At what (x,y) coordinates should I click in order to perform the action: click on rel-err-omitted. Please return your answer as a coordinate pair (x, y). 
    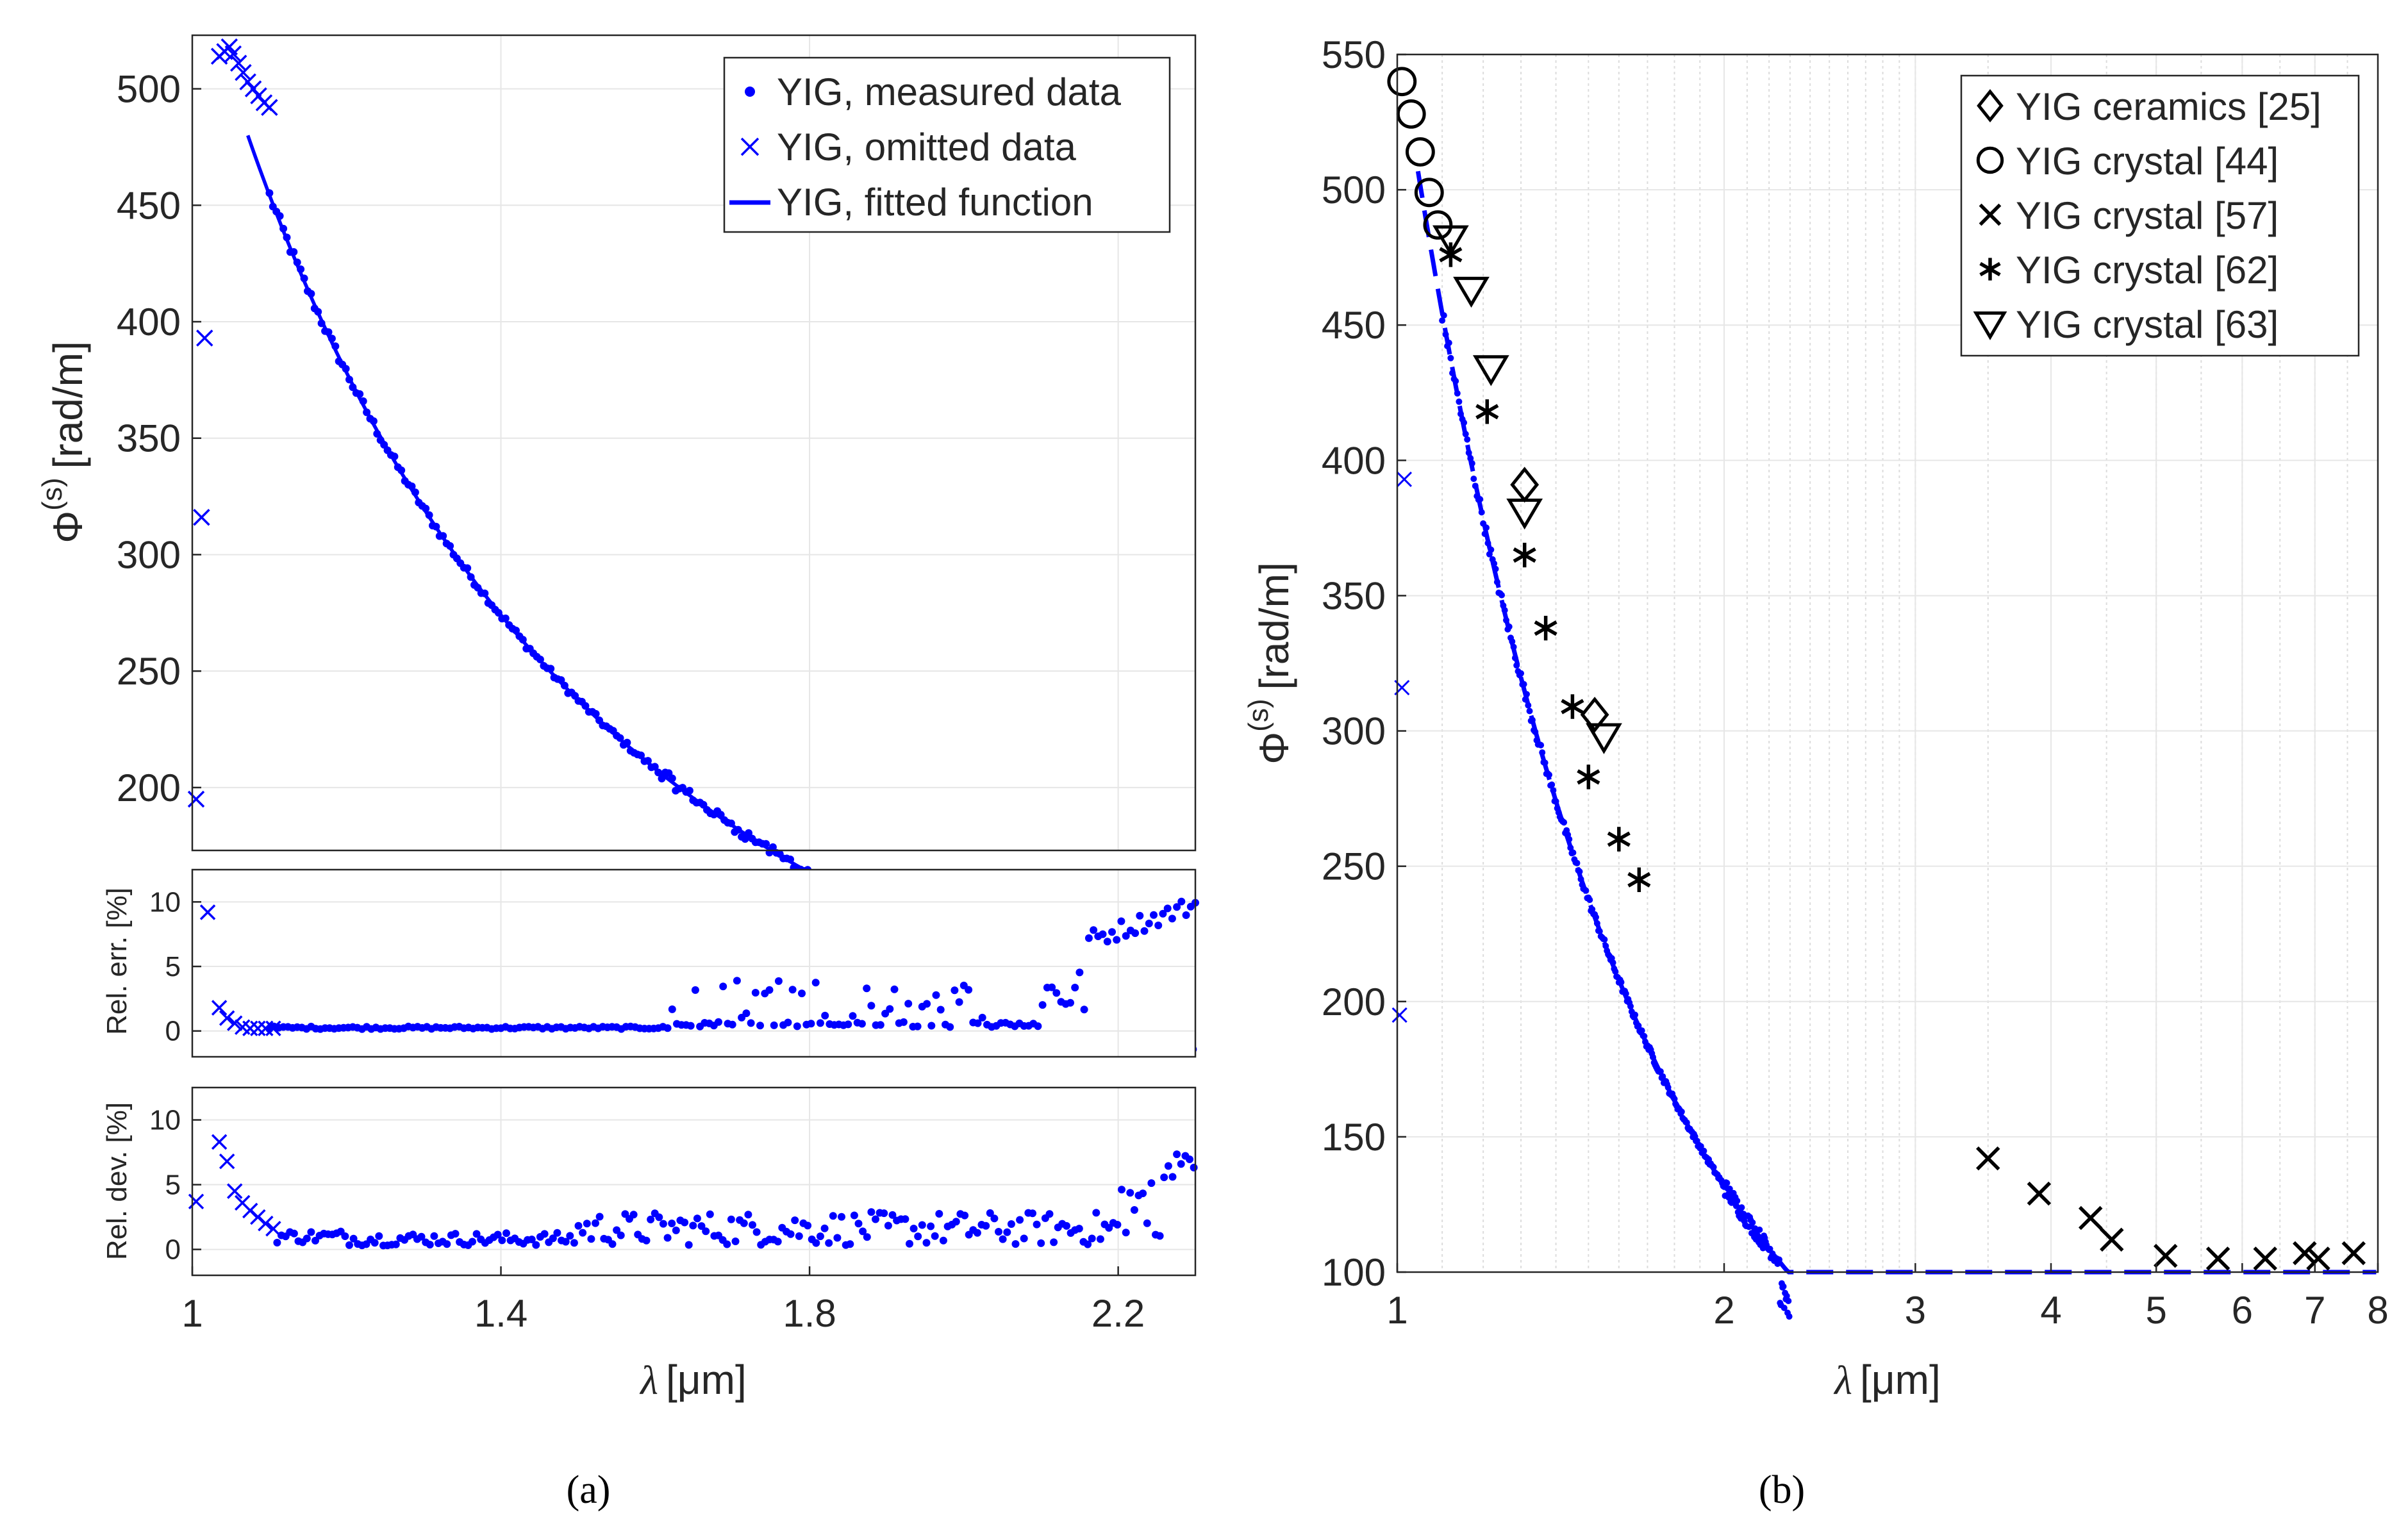
    Looking at the image, I should click on (208, 912).